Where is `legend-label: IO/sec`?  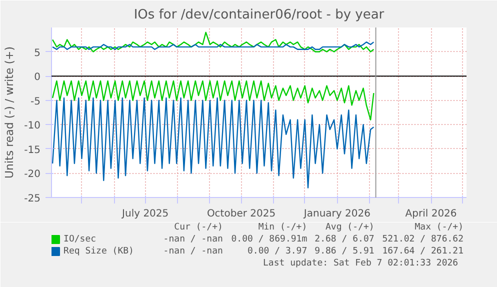
legend-label: IO/sec is located at coordinates (80, 239).